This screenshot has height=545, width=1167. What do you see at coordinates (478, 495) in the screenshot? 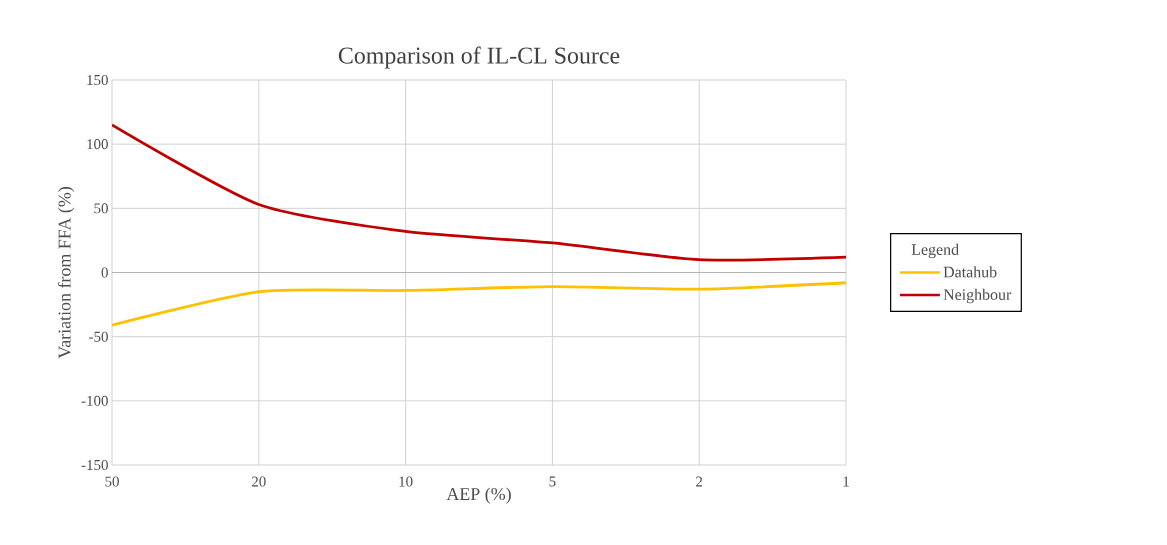
I see `x-axis-title: AEP (%)` at bounding box center [478, 495].